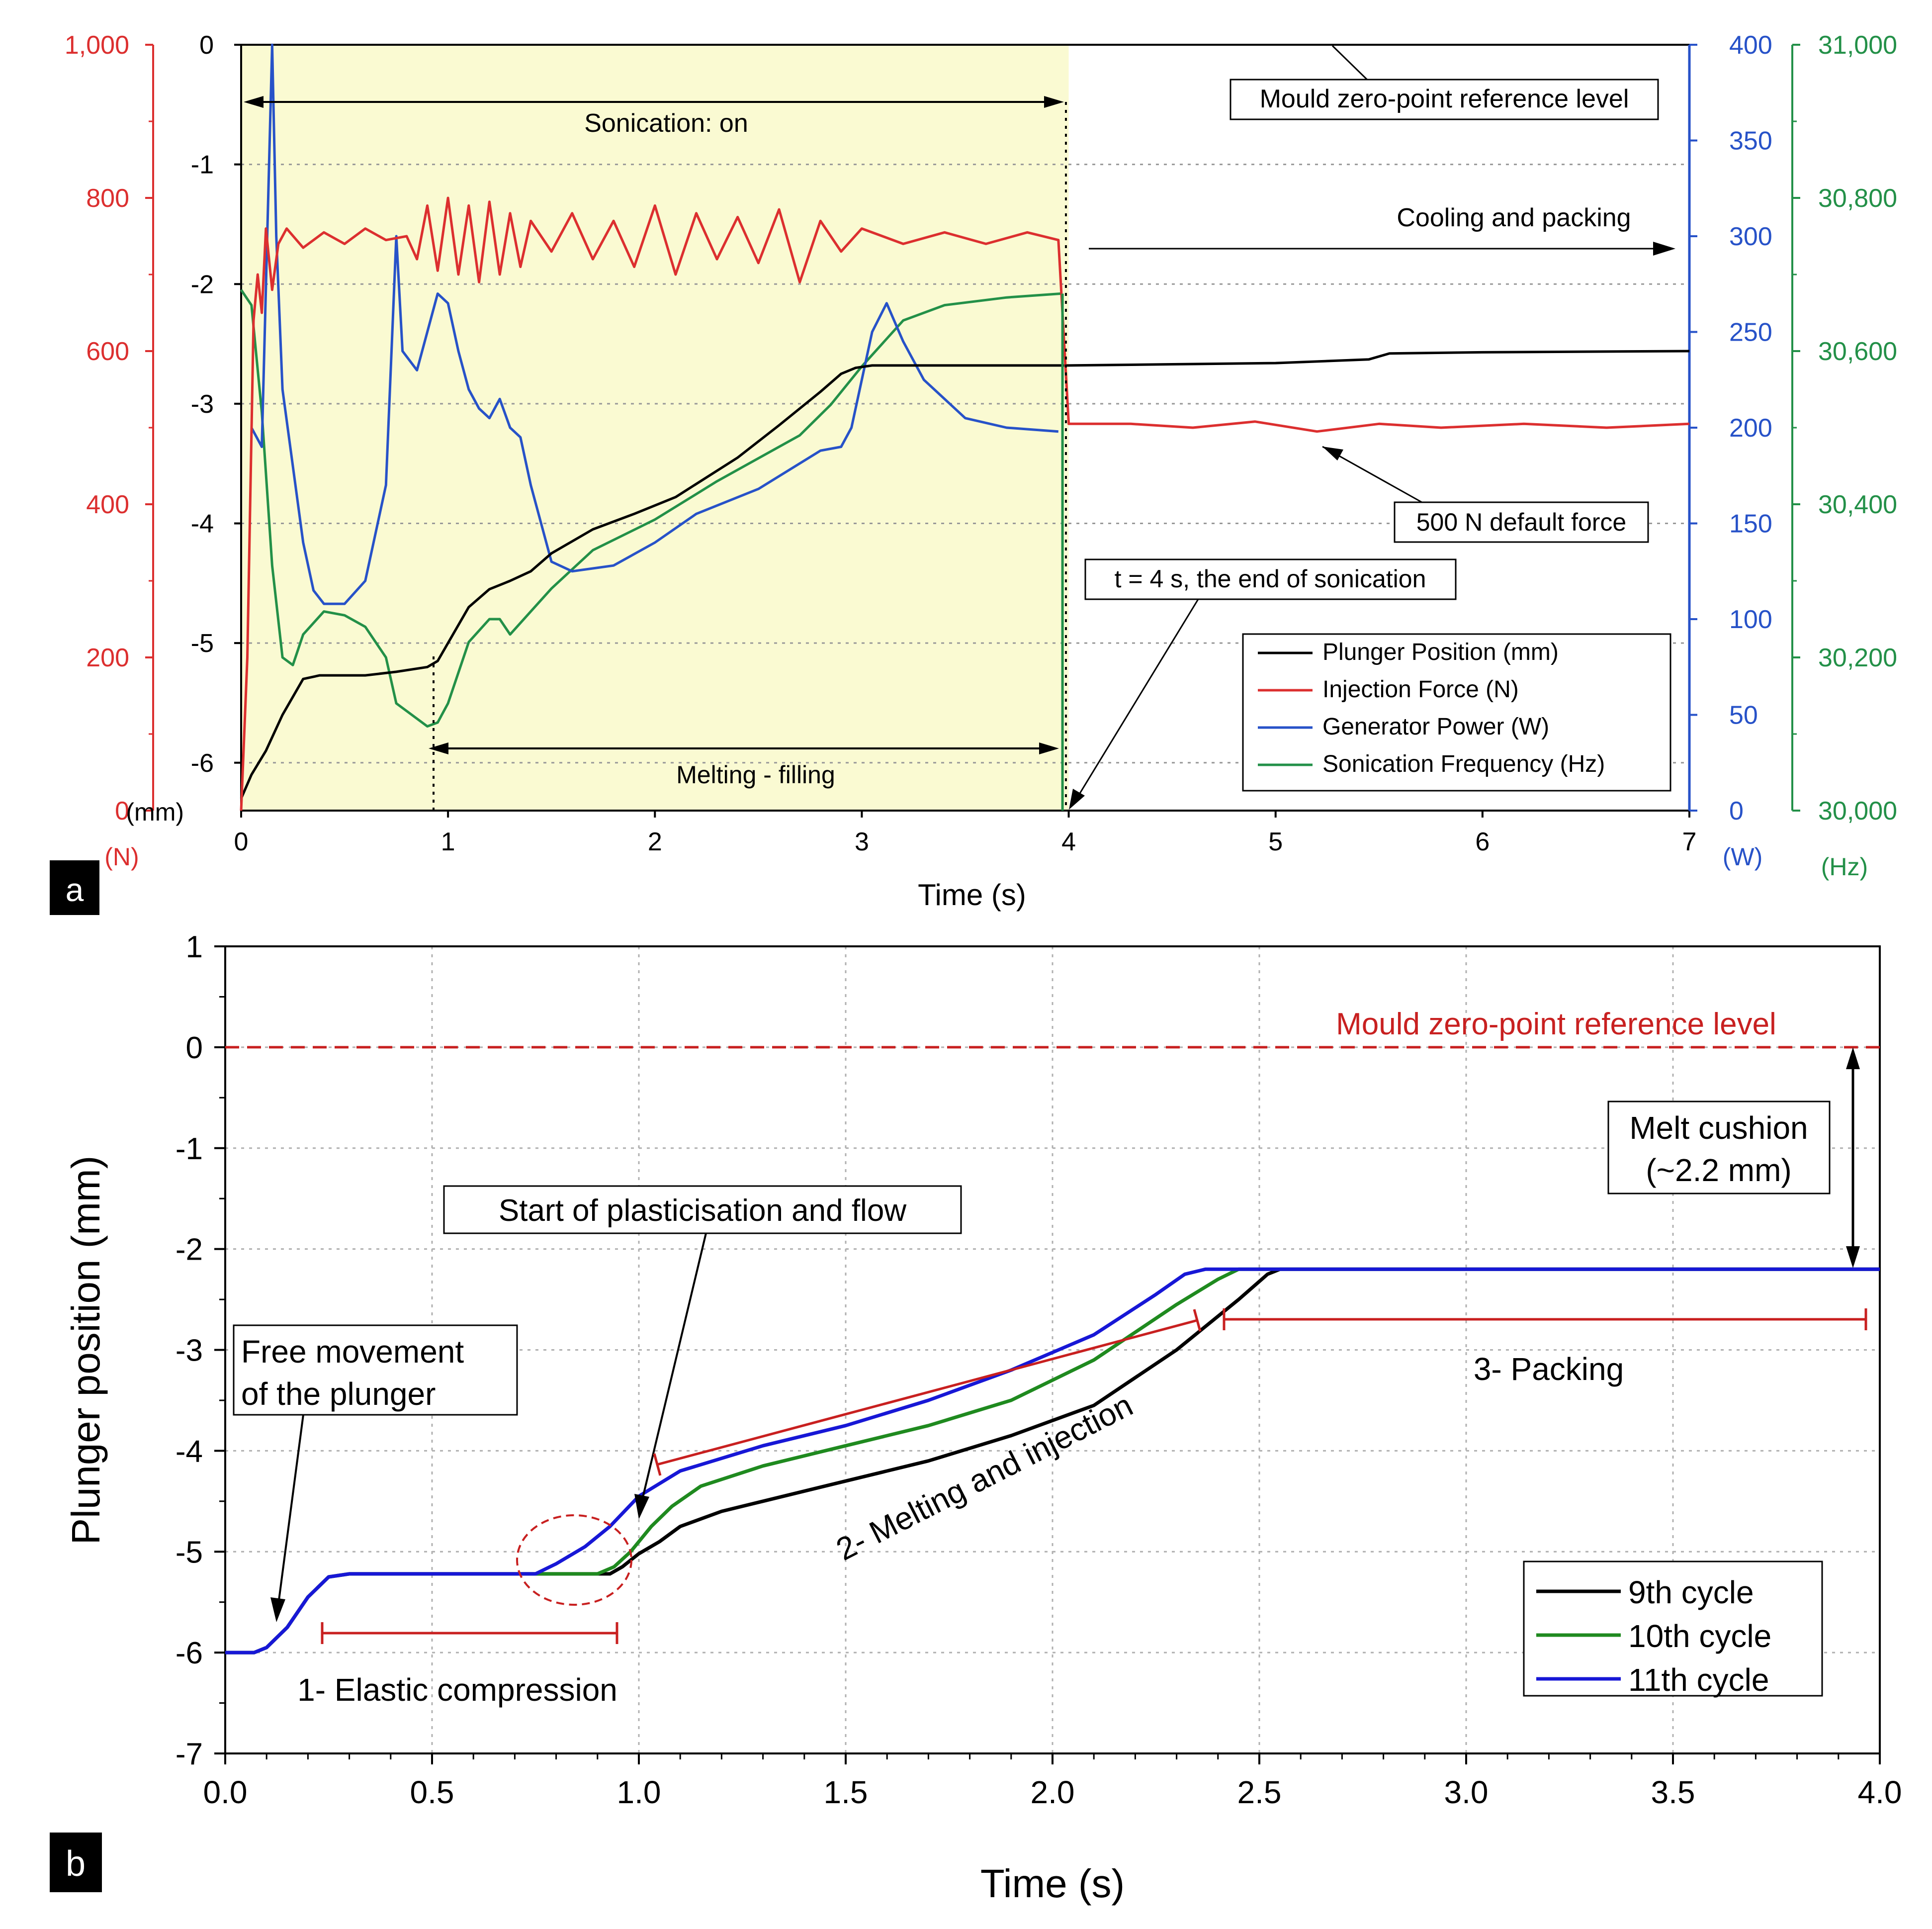  What do you see at coordinates (253, 102) in the screenshot?
I see `a-sonication-arrow-left-head` at bounding box center [253, 102].